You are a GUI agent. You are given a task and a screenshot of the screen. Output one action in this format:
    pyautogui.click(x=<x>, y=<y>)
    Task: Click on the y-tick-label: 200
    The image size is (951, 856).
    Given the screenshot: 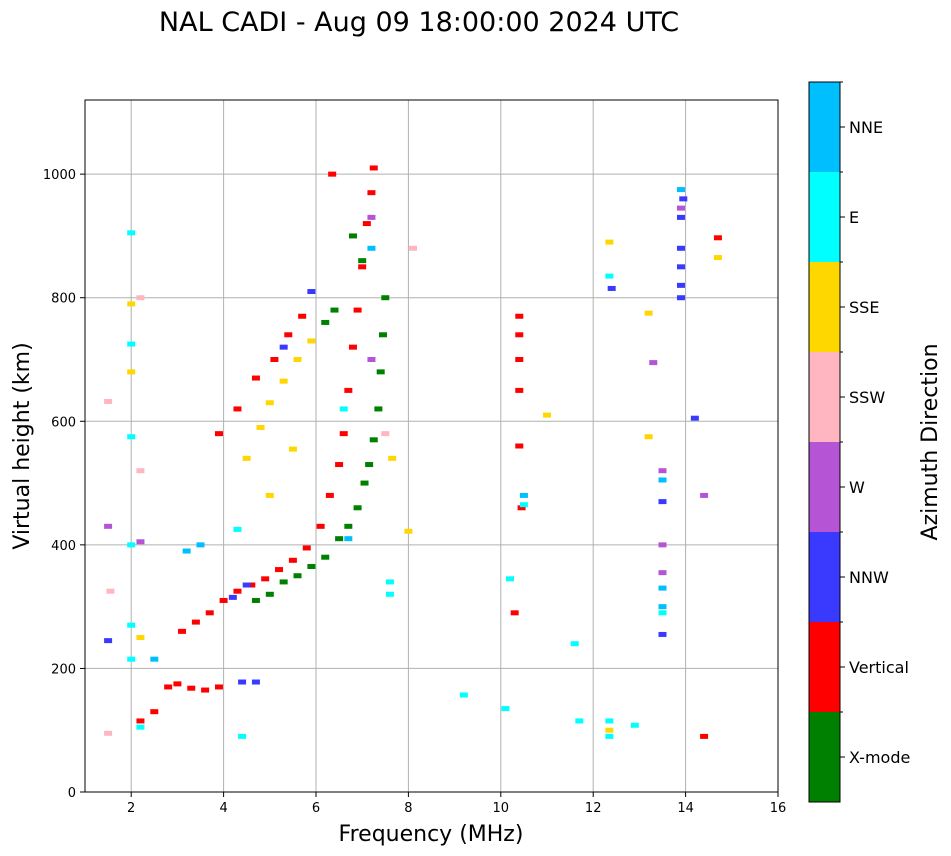 What is the action you would take?
    pyautogui.click(x=63, y=669)
    